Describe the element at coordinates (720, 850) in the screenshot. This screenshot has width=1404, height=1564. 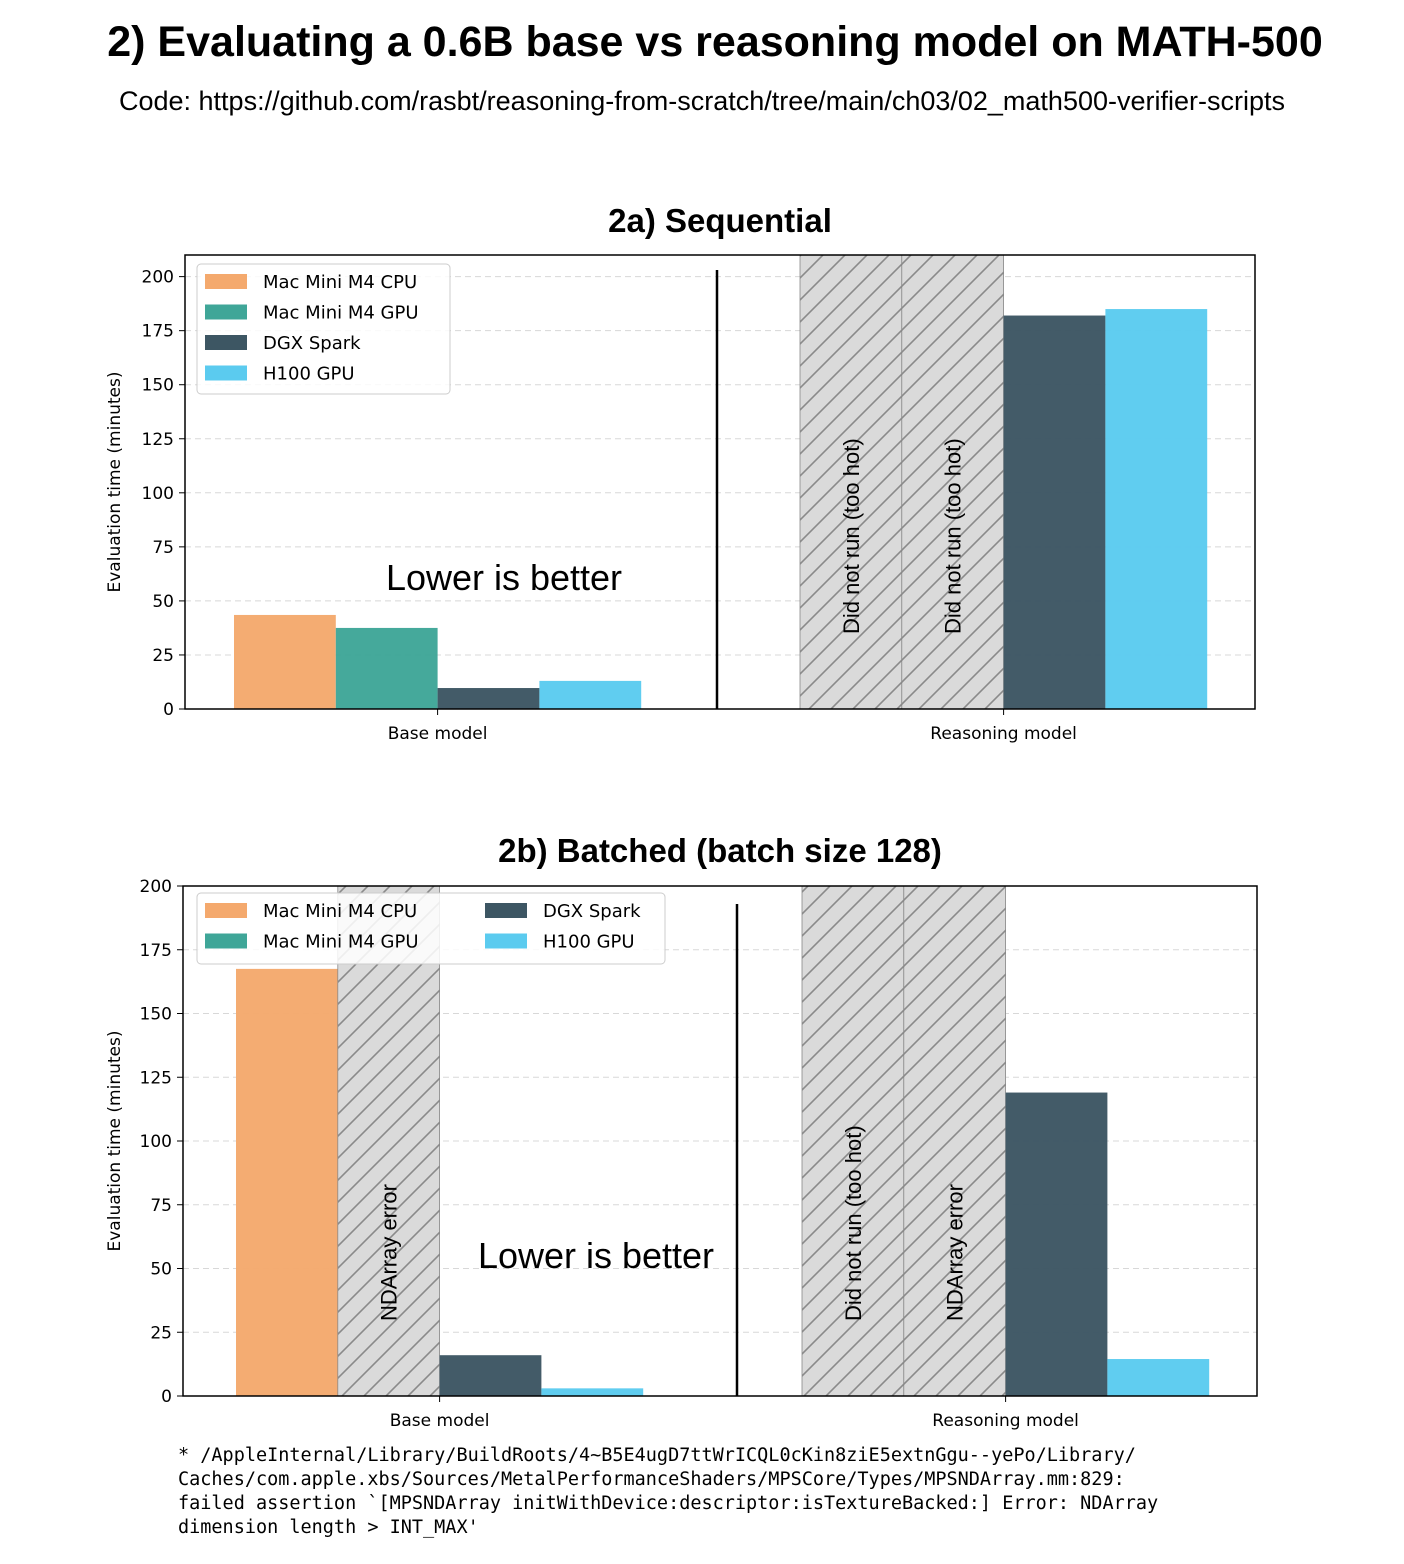
I see `chart-title: 2b) Batched (batch size 128)` at that location.